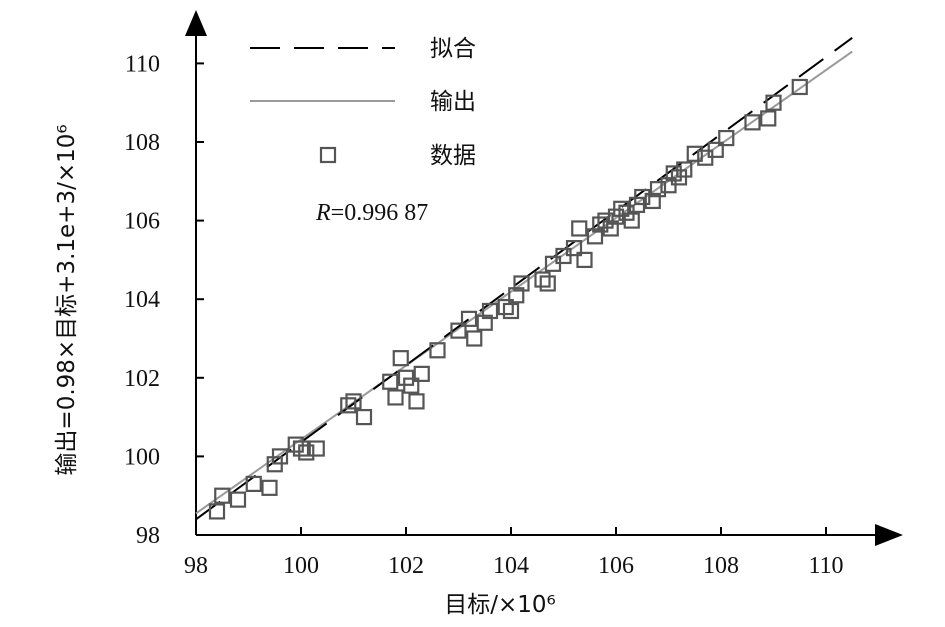 The height and width of the screenshot is (627, 945). Describe the element at coordinates (142, 222) in the screenshot. I see `y-tick-label: 106` at that location.